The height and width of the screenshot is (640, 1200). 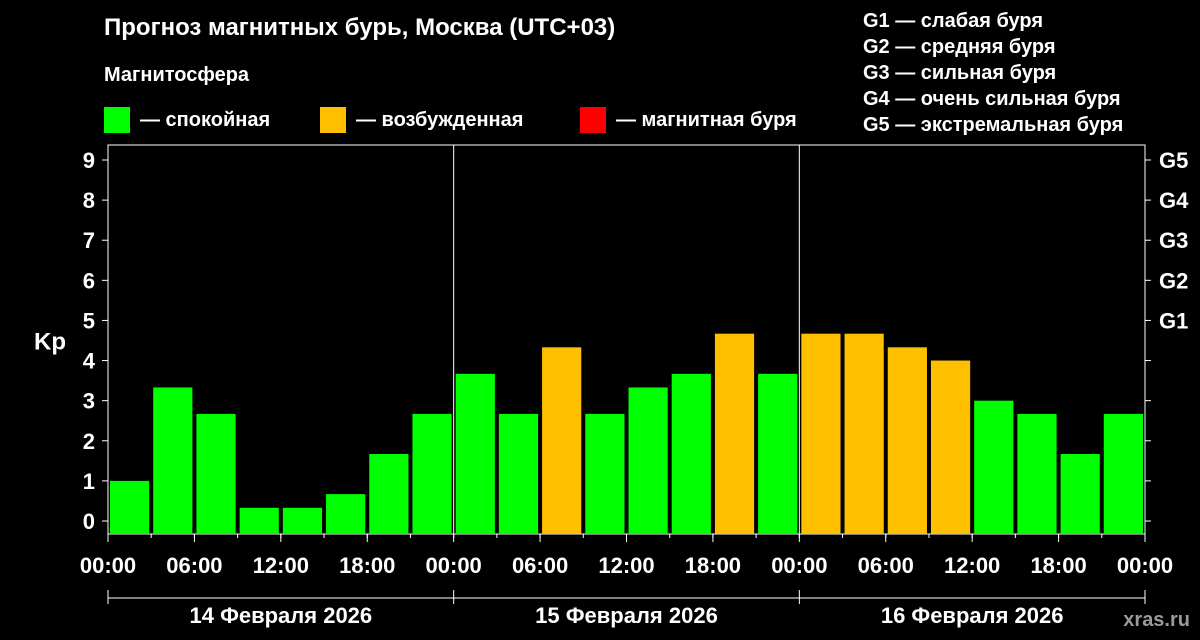 I want to click on g-scale-g2: G2 — средняя буря, so click(x=959, y=47).